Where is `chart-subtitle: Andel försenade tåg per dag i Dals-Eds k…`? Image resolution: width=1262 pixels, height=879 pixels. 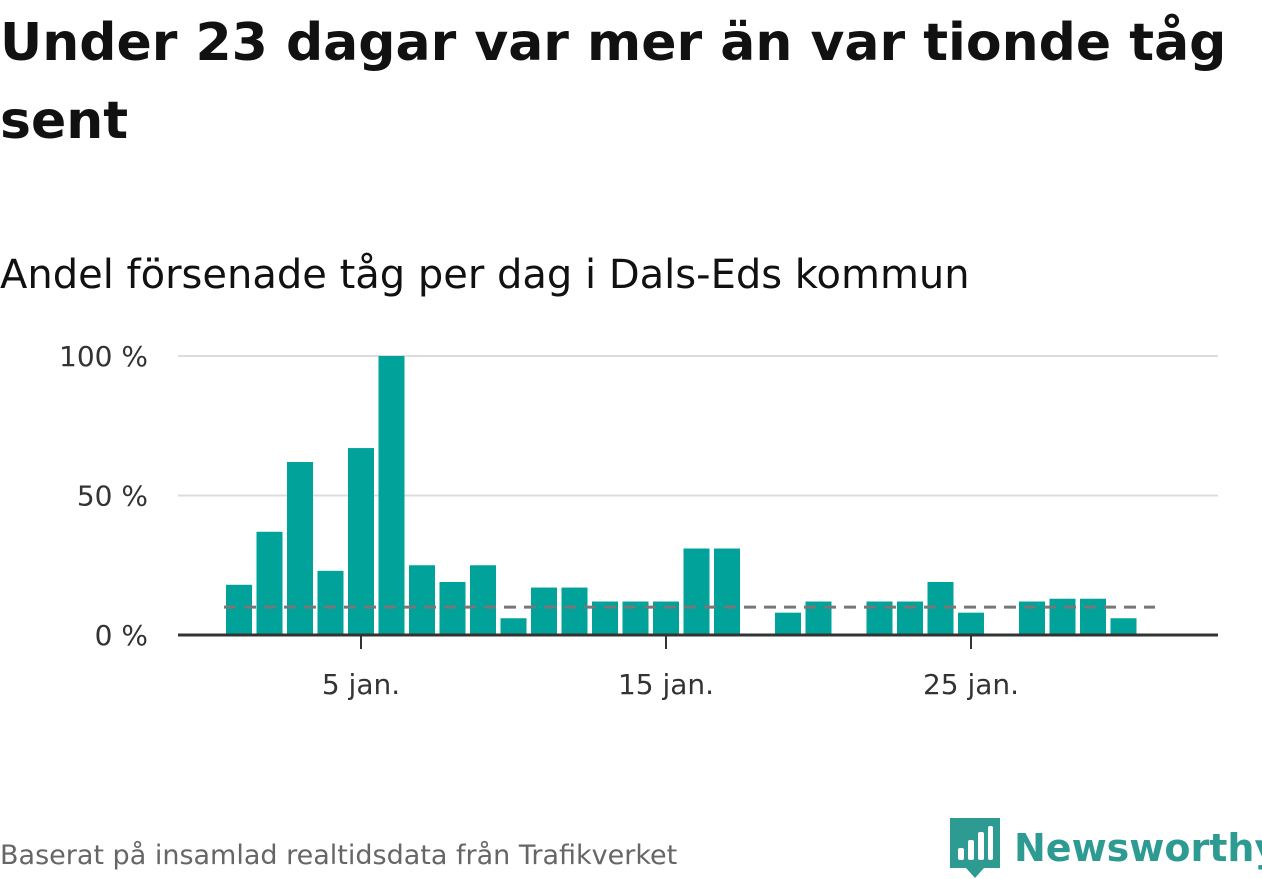
chart-subtitle: Andel försenade tåg per dag i Dals-Eds k… is located at coordinates (485, 275).